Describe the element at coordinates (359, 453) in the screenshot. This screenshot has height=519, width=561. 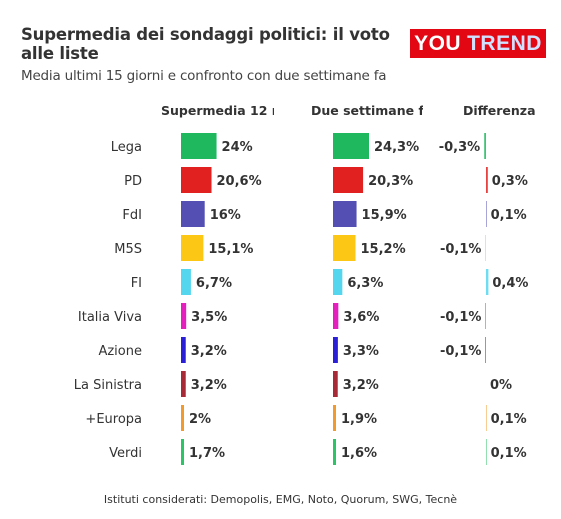
I see `previous-value-label: 1,6%` at that location.